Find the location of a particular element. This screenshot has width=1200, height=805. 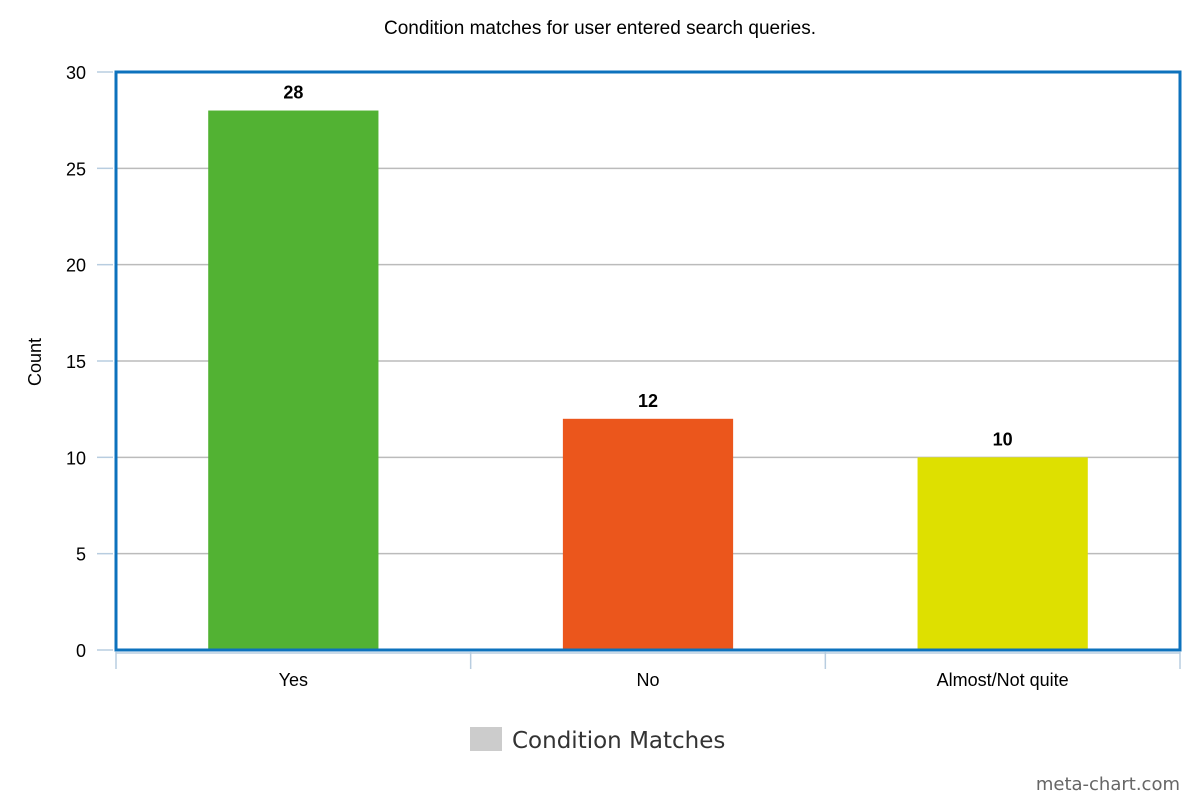

y-tick-label: 25 is located at coordinates (76, 169).